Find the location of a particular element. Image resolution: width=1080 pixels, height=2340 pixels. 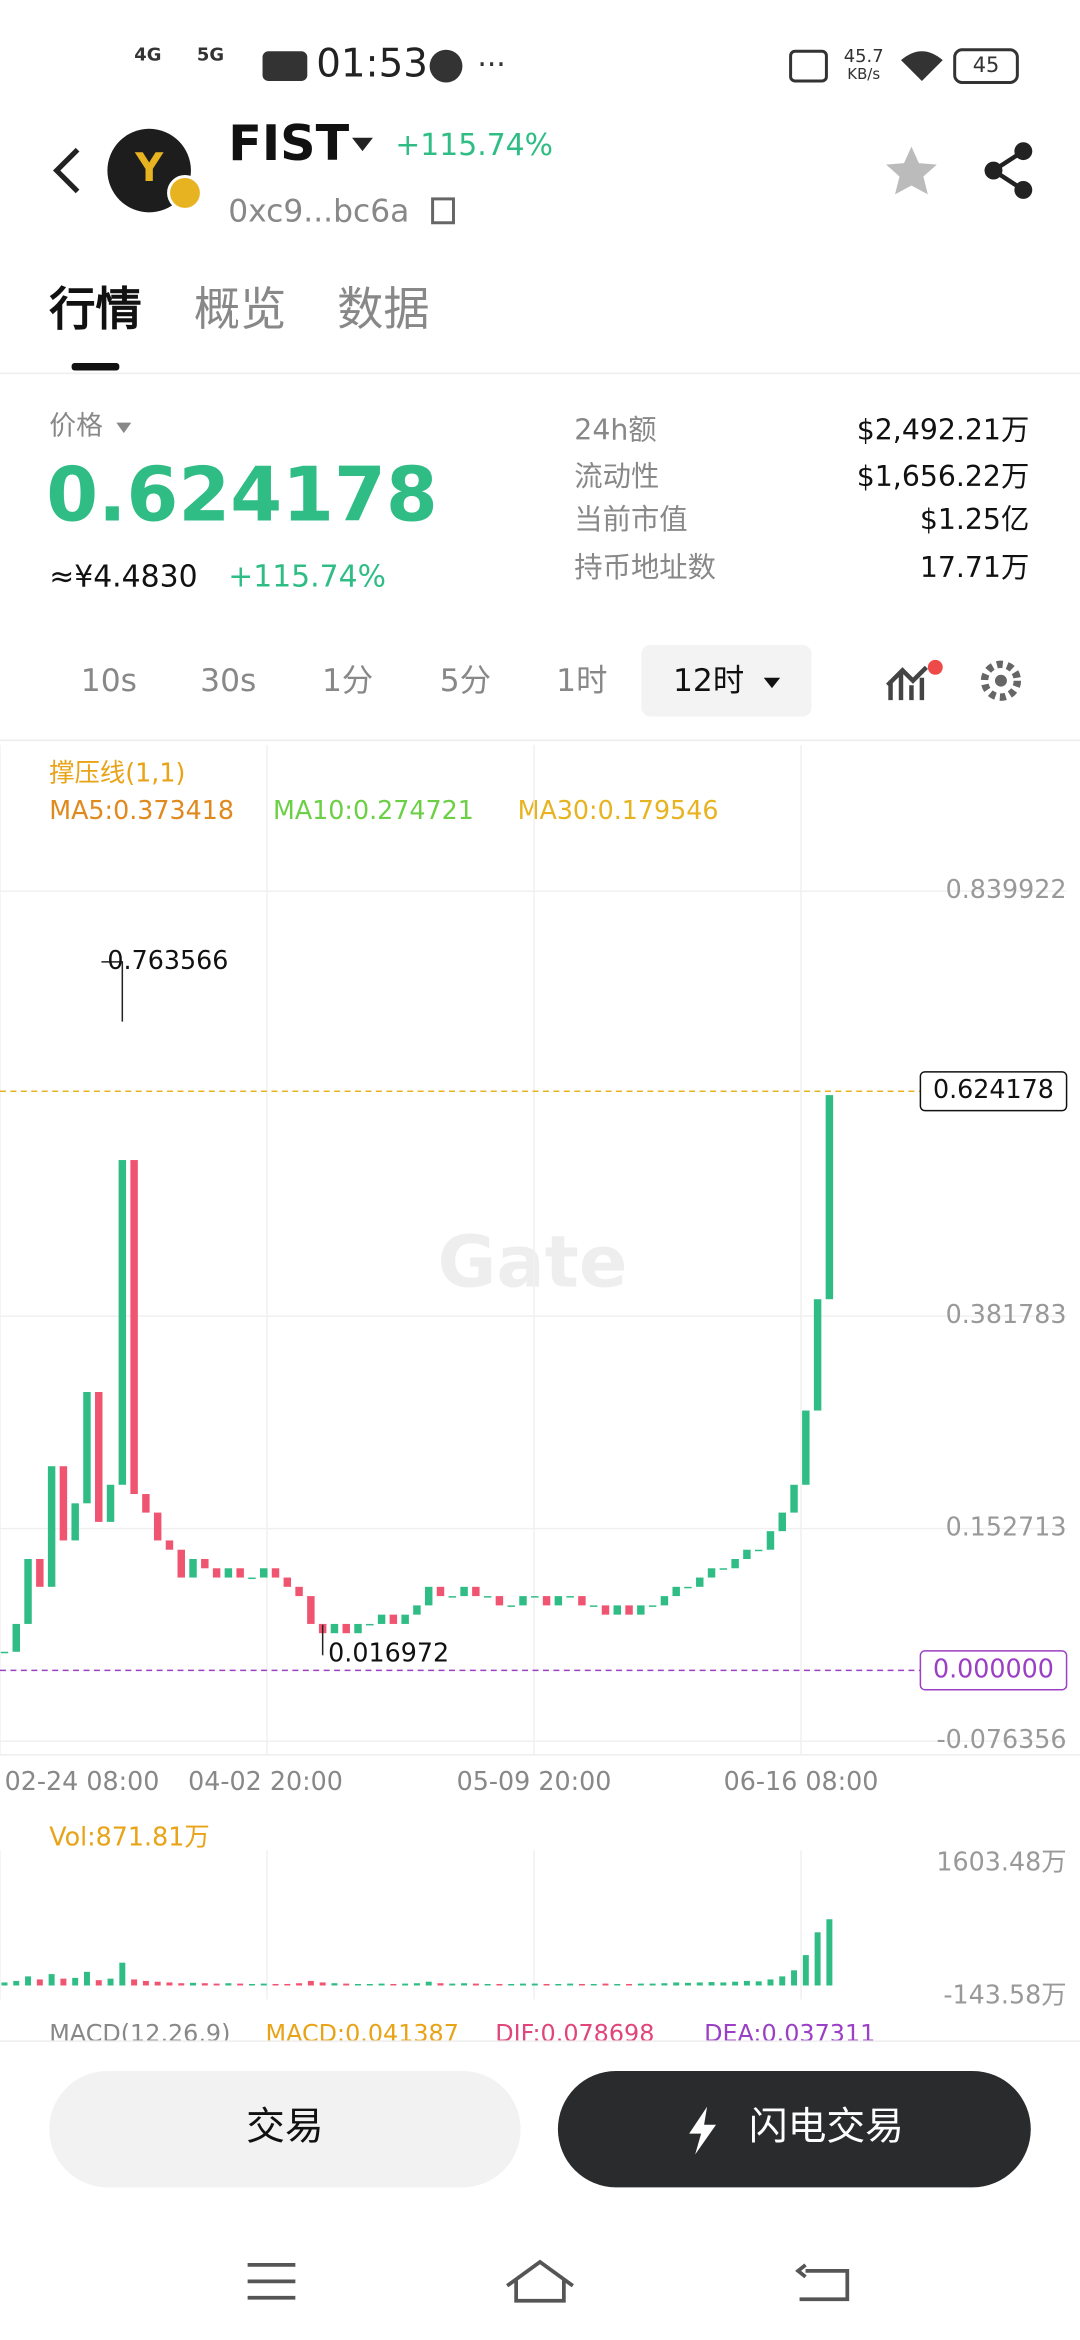

battery is located at coordinates (986, 66).